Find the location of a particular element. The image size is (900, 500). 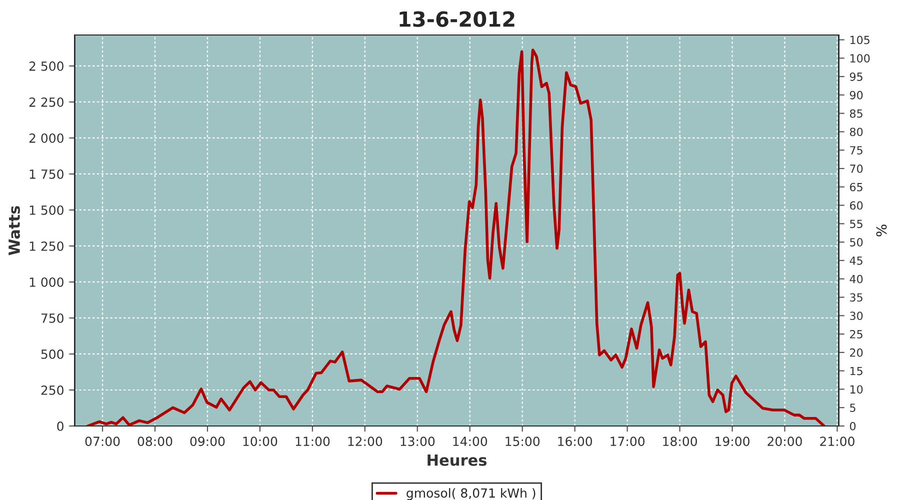

y2-tick-label: 40 is located at coordinates (856, 279).